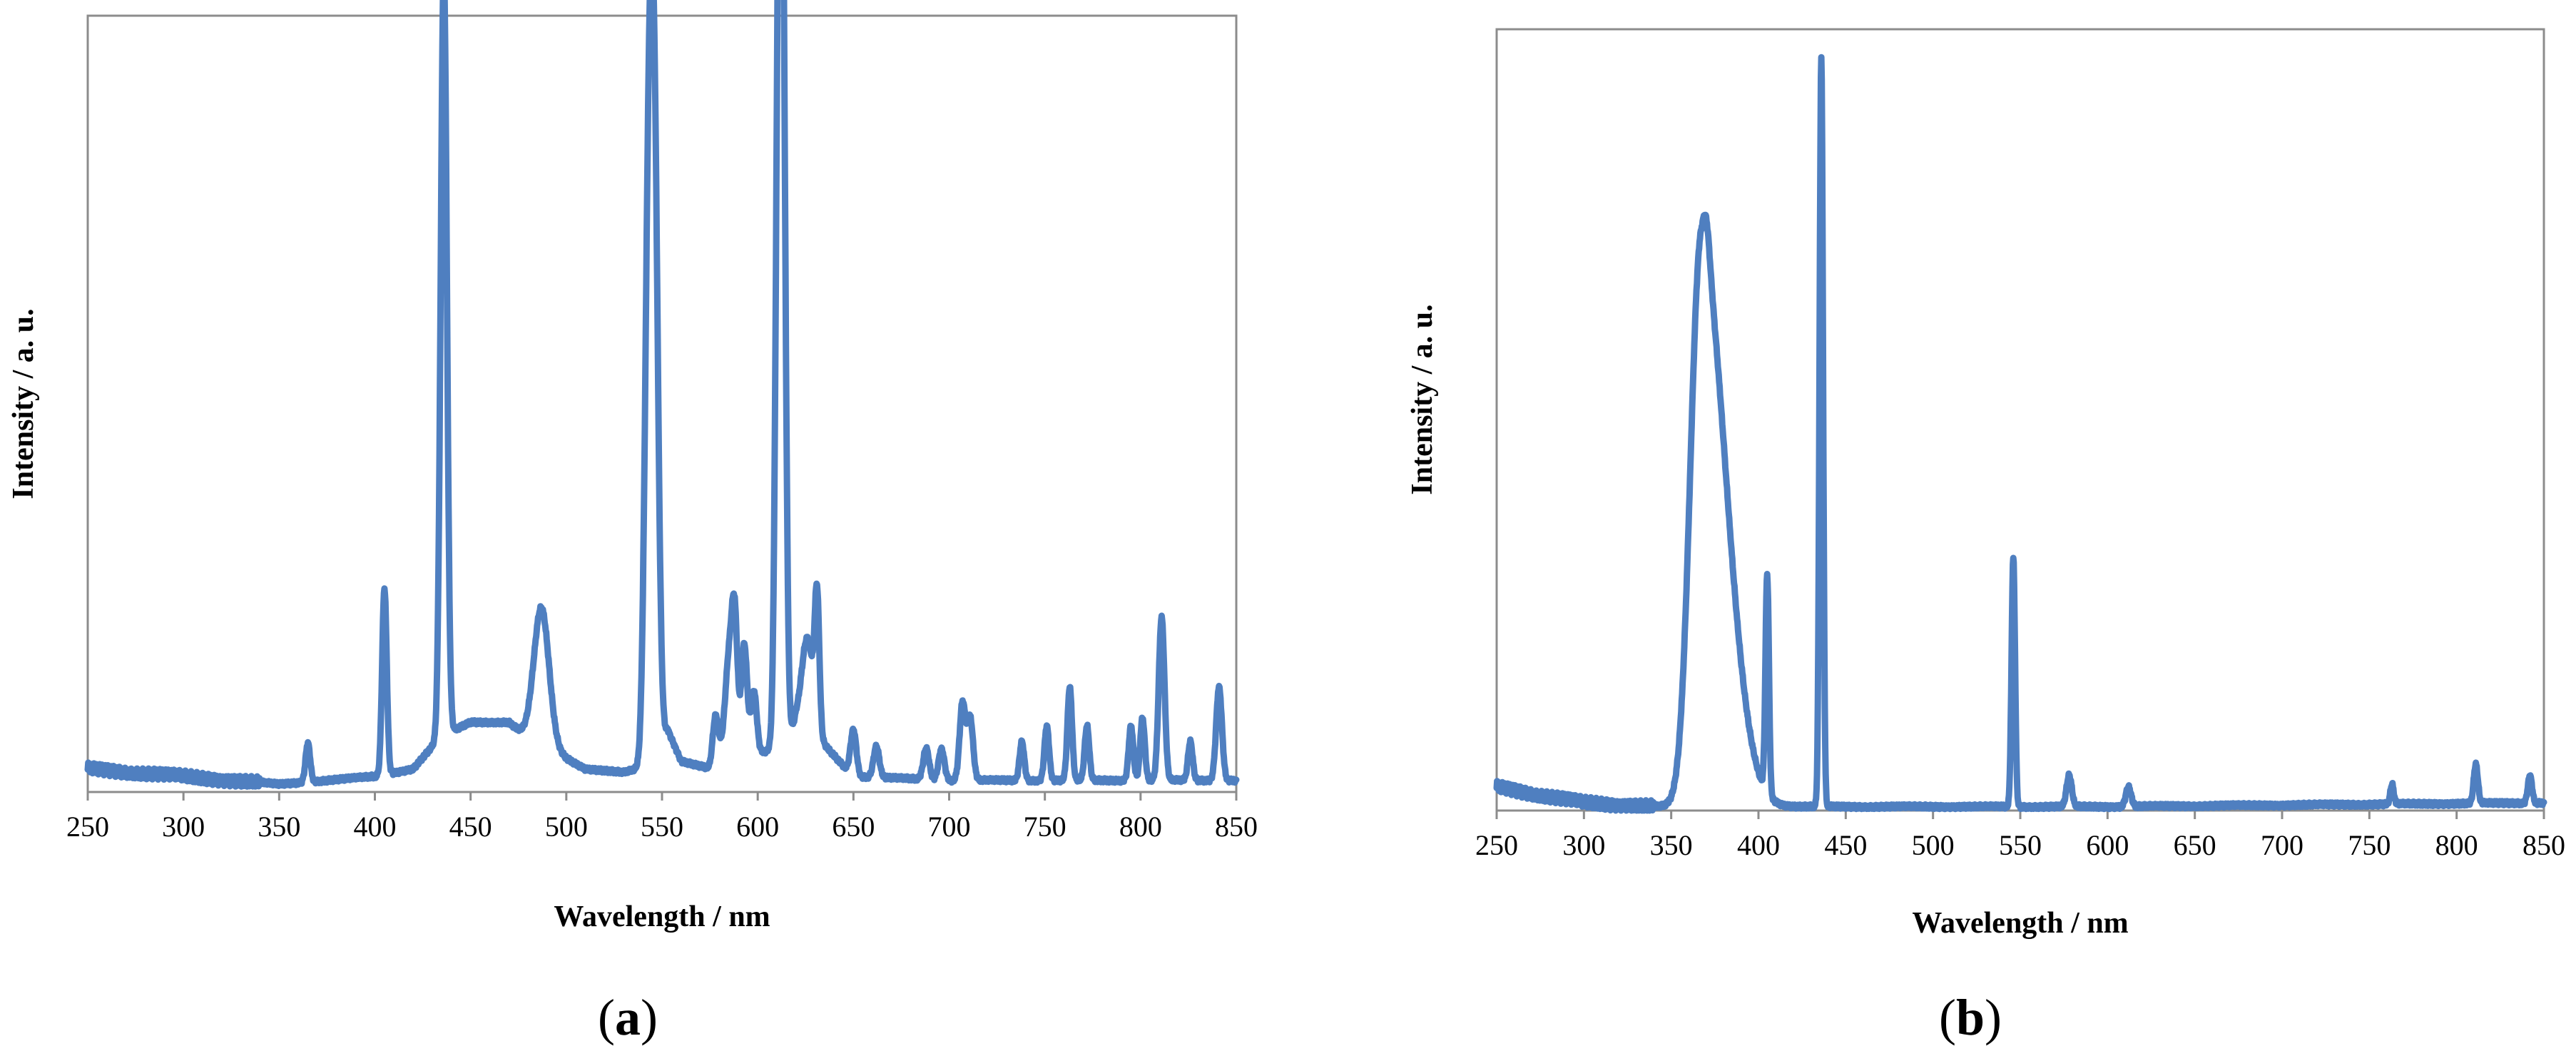 This screenshot has height=1061, width=2576. I want to click on panel-letter-a: a, so click(628, 1018).